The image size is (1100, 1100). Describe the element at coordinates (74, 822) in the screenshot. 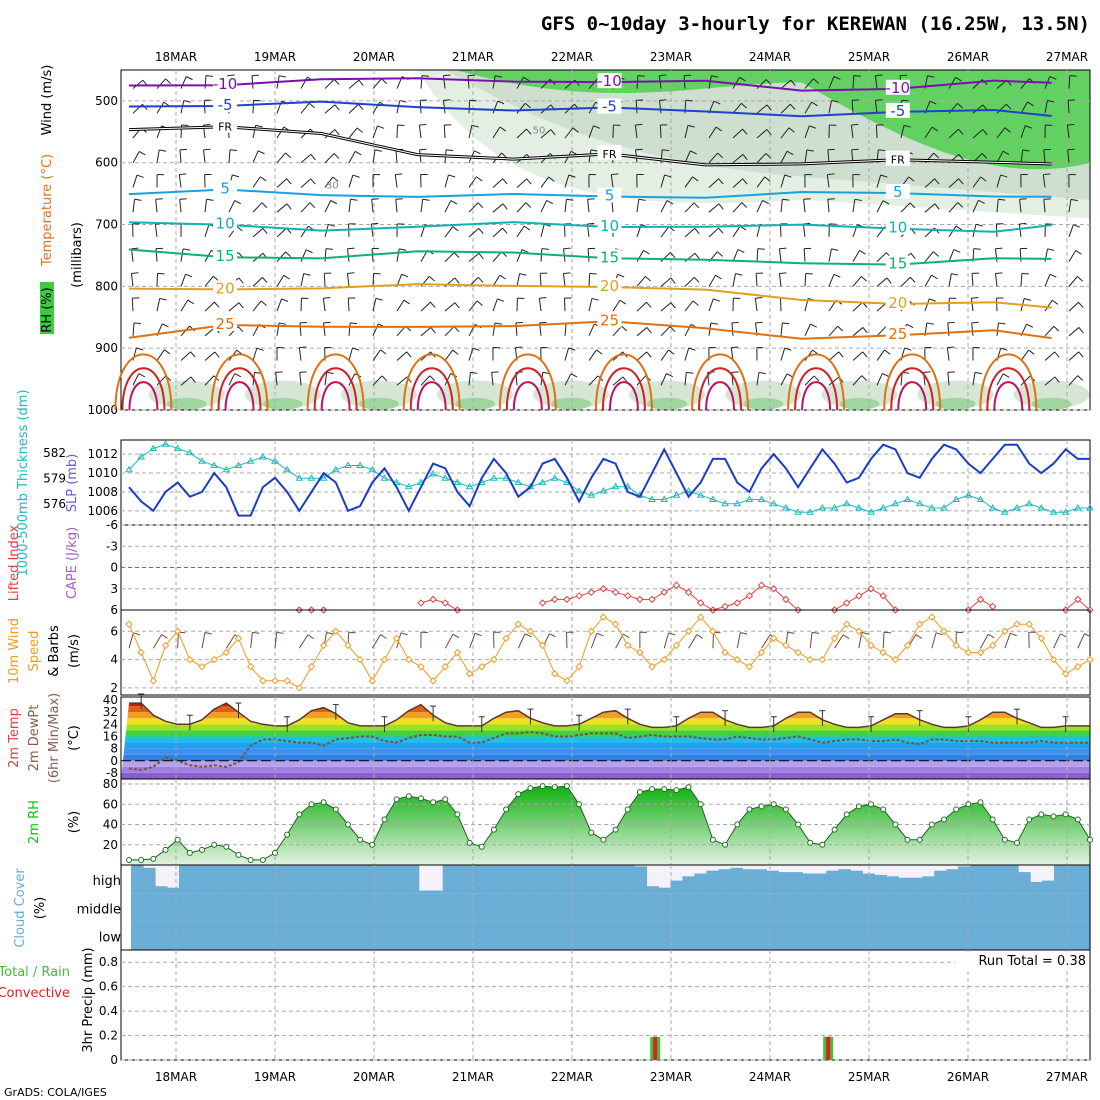

I see `ylabel-rh-2: (%)` at that location.